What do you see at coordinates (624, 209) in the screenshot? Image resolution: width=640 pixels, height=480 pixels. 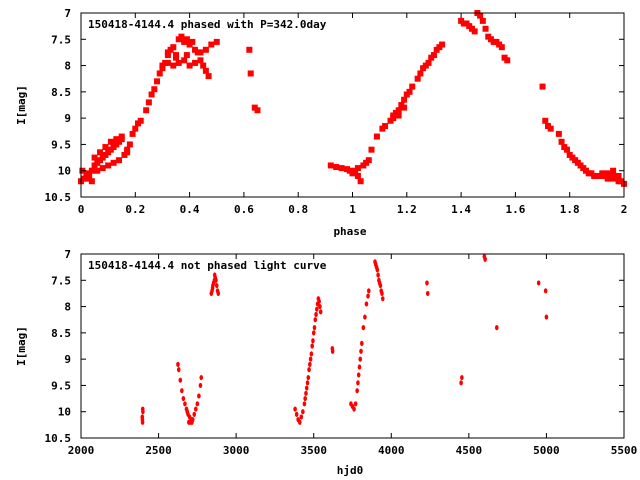 I see `phased-x-tick-label: 2` at bounding box center [624, 209].